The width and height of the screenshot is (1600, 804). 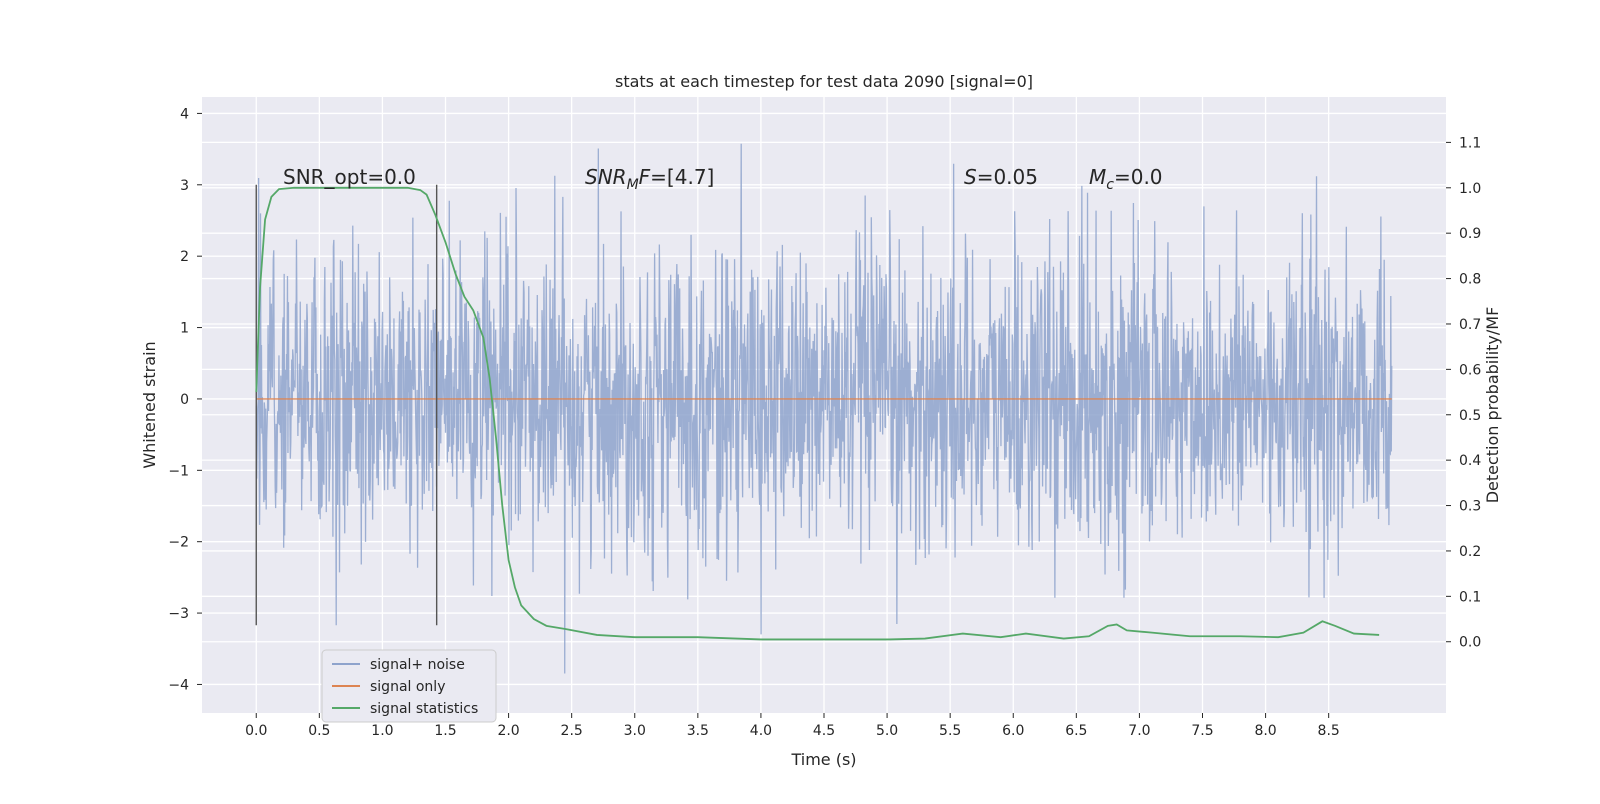 I want to click on y-right-tick-label: 0.2, so click(x=1470, y=552).